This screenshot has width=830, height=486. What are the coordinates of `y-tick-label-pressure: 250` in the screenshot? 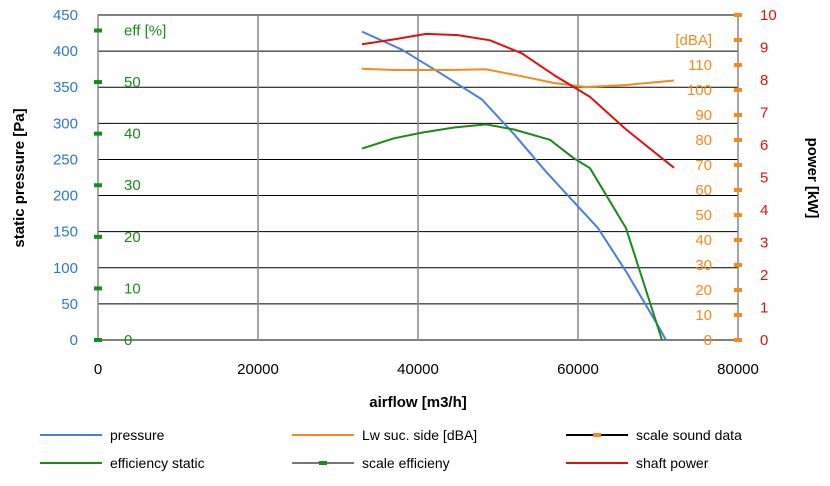 It's located at (65, 159).